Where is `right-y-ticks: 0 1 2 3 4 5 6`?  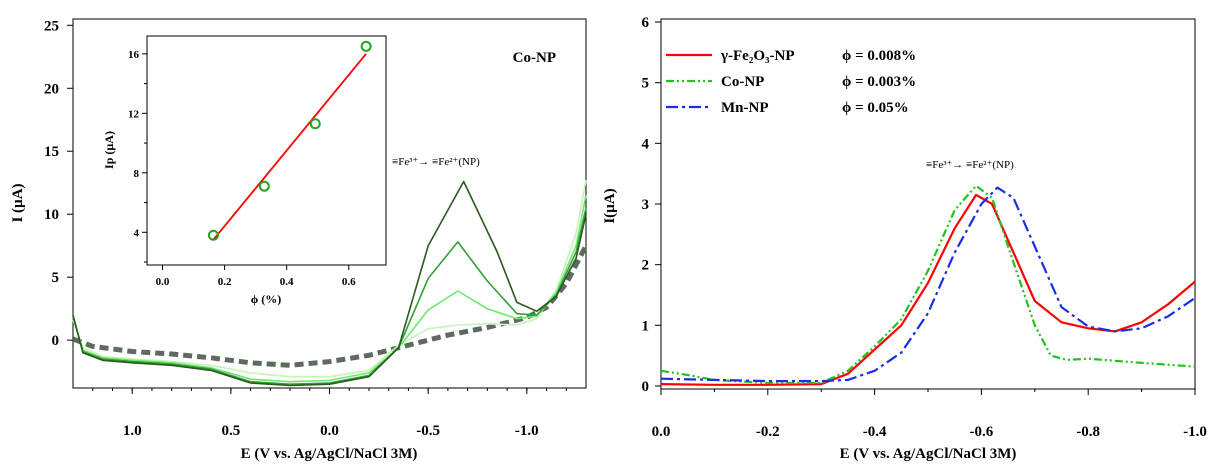 right-y-ticks: 0 1 2 3 4 5 6 is located at coordinates (651, 205).